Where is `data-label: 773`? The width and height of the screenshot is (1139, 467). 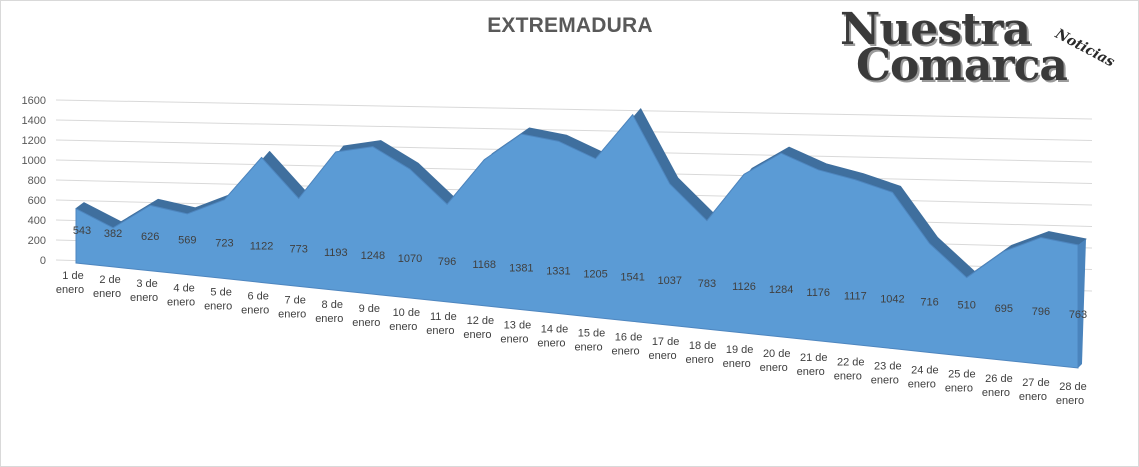
data-label: 773 is located at coordinates (298, 250).